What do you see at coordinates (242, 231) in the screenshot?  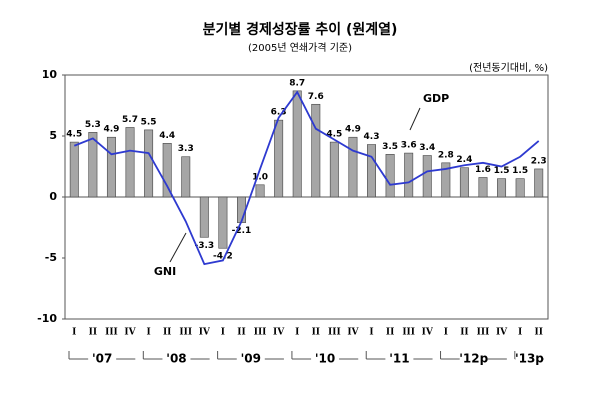 I see `value-label: -2.1` at bounding box center [242, 231].